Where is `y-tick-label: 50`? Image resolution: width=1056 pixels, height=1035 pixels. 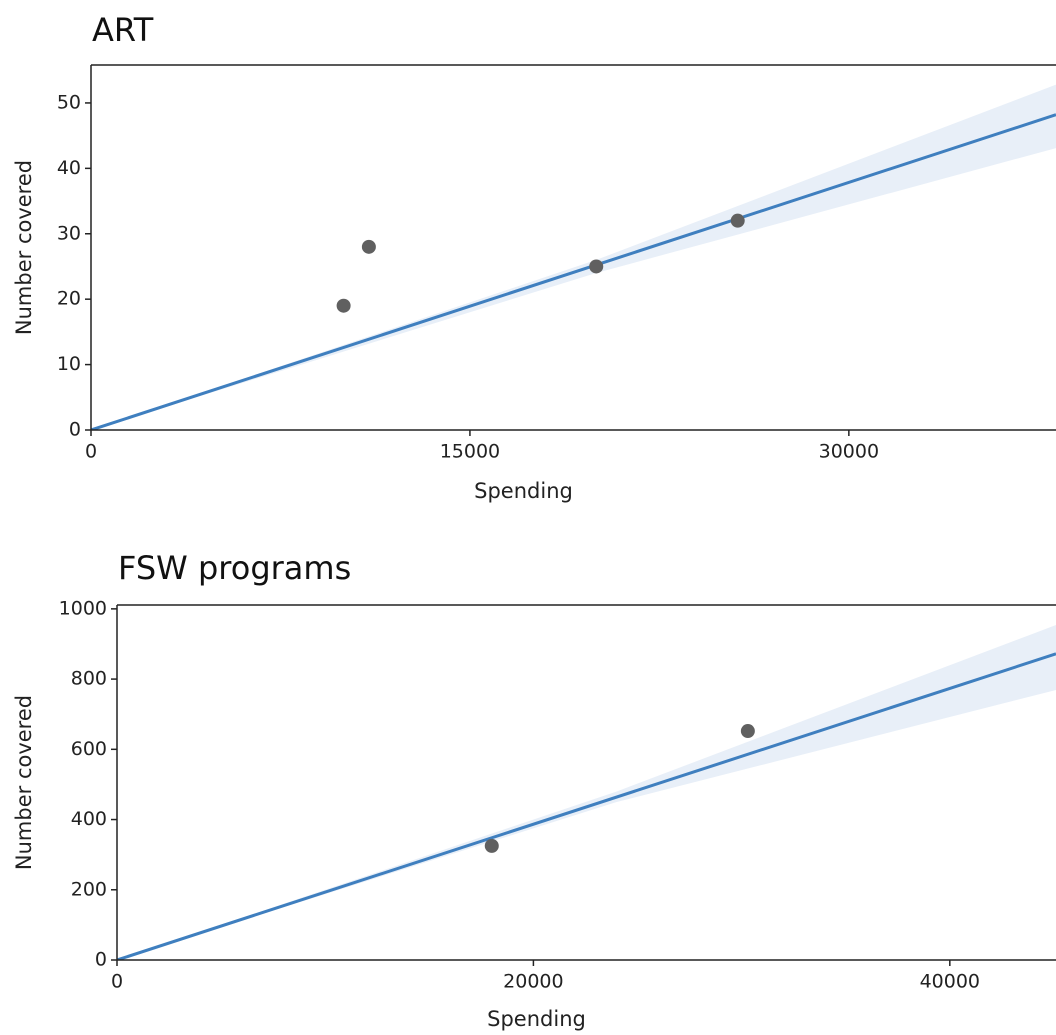
y-tick-label: 50 is located at coordinates (69, 102).